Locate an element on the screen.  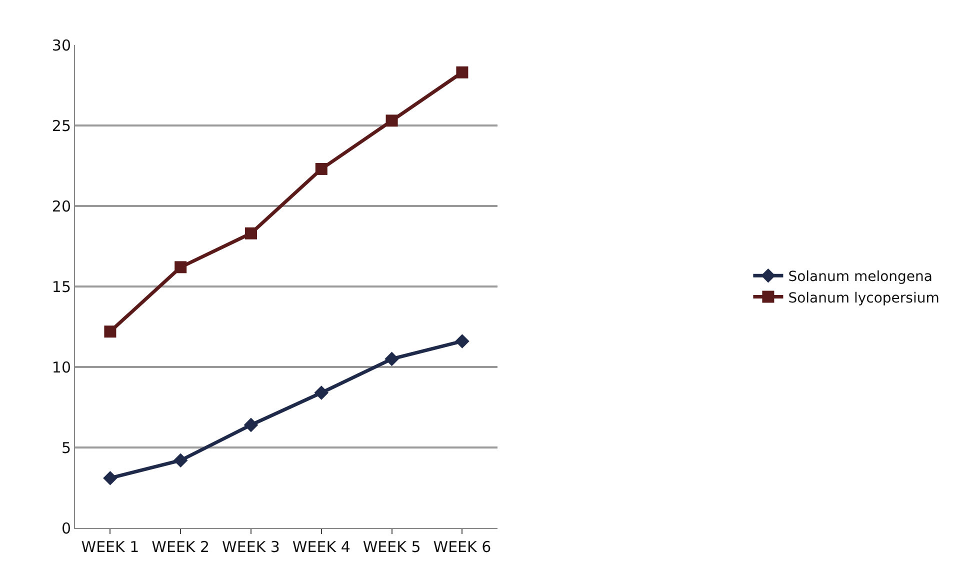
x-tick-label: WEEK 6 is located at coordinates (462, 547).